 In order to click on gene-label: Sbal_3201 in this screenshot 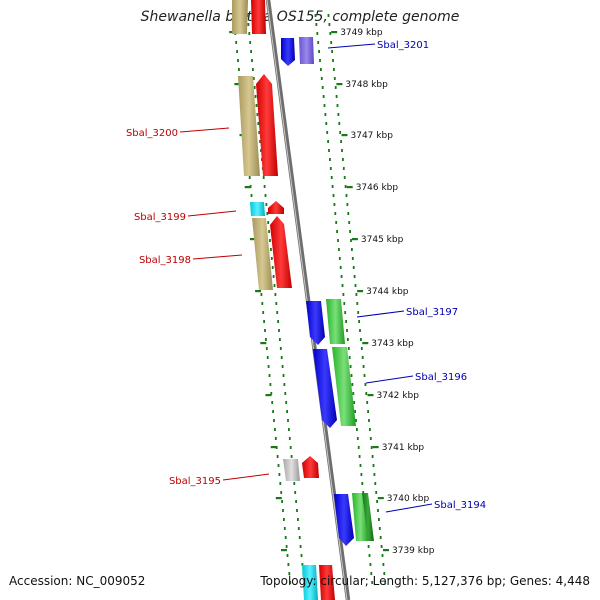, I will do `click(403, 45)`.